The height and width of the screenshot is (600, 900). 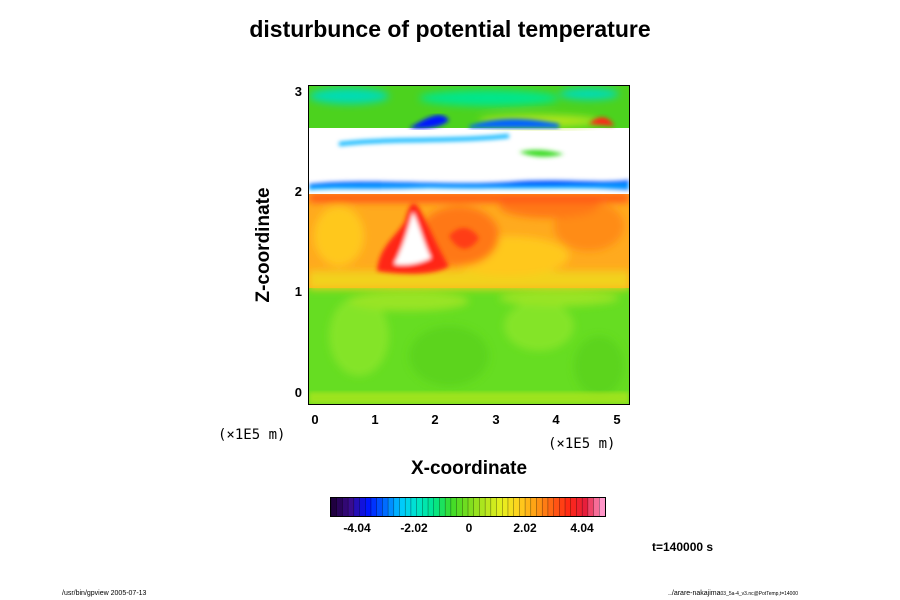 What do you see at coordinates (469, 528) in the screenshot?
I see `colorbar-tick-label: 0` at bounding box center [469, 528].